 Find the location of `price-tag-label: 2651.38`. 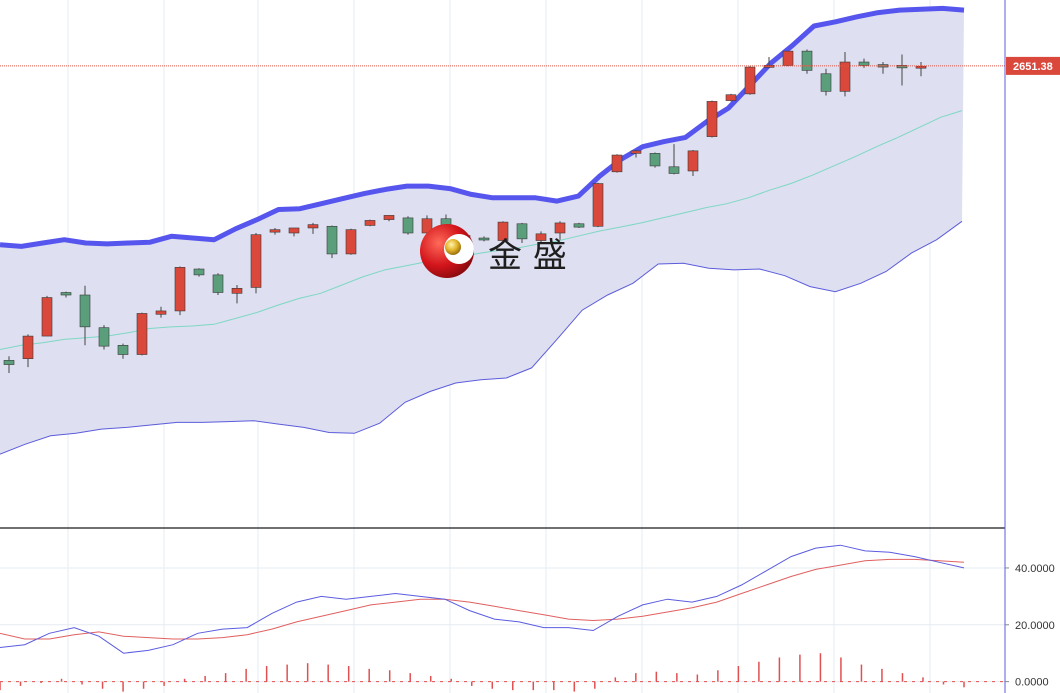

price-tag-label: 2651.38 is located at coordinates (1033, 67).